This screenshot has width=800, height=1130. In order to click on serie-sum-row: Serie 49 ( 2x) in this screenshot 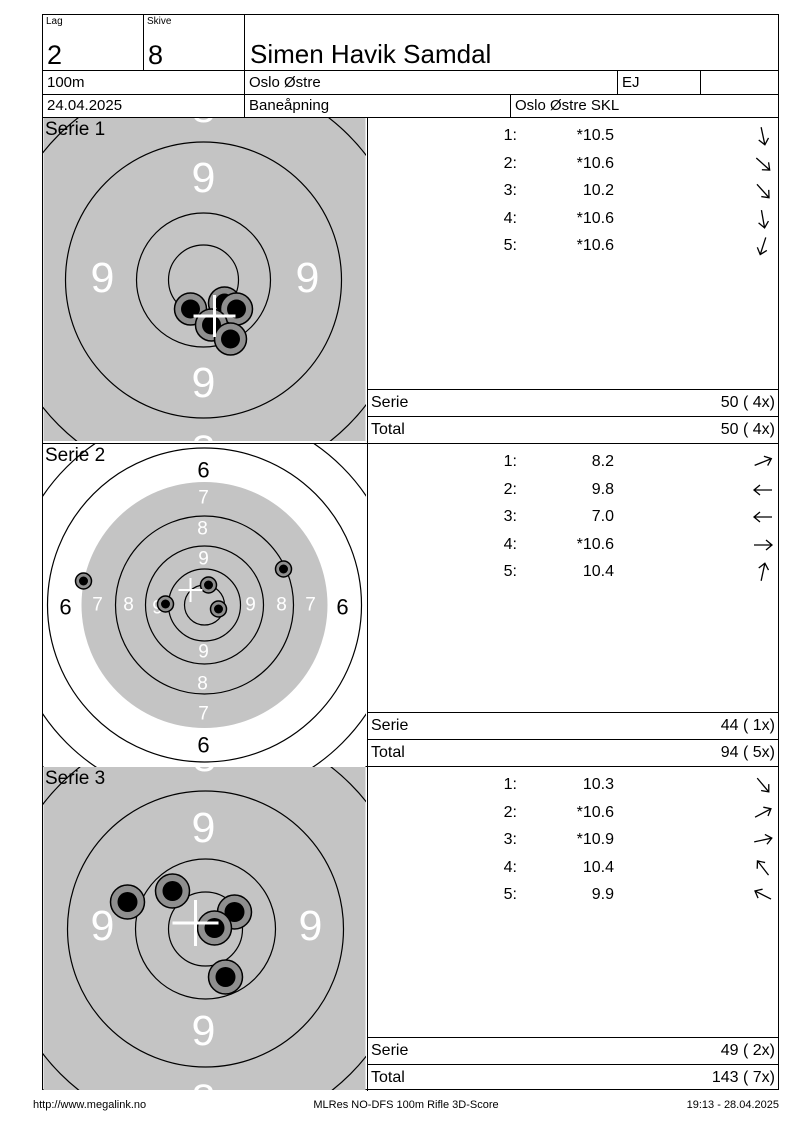, I will do `click(573, 1050)`.